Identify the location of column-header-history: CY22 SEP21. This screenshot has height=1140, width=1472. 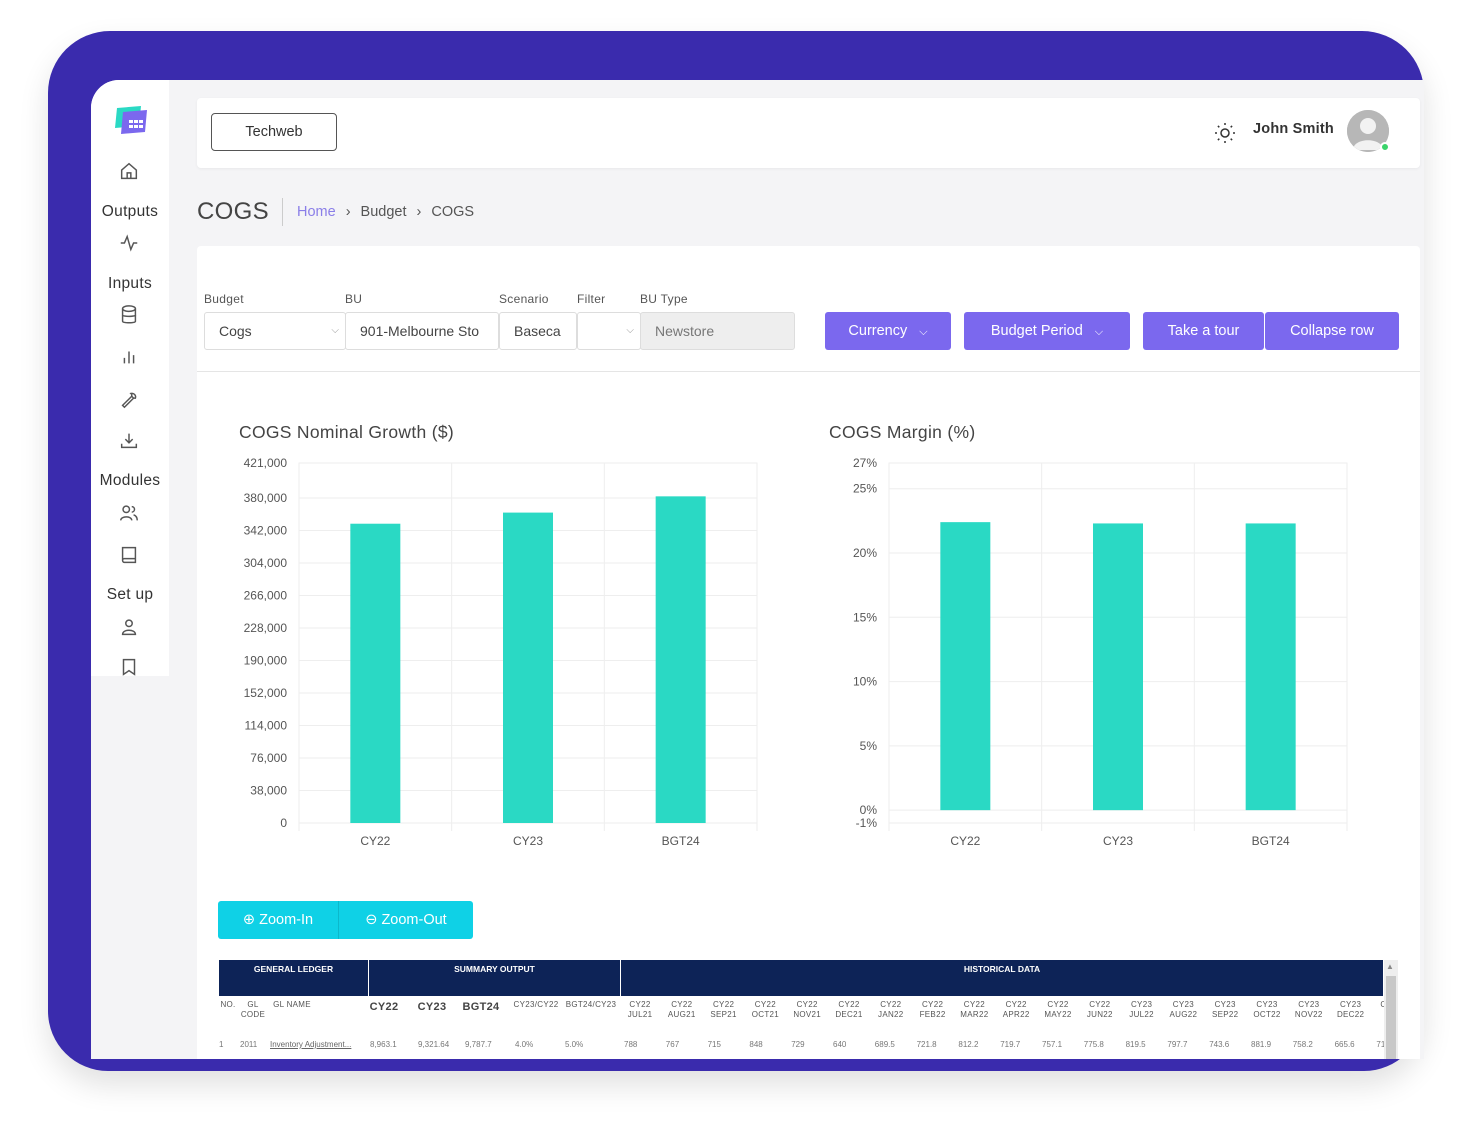
(723, 1009).